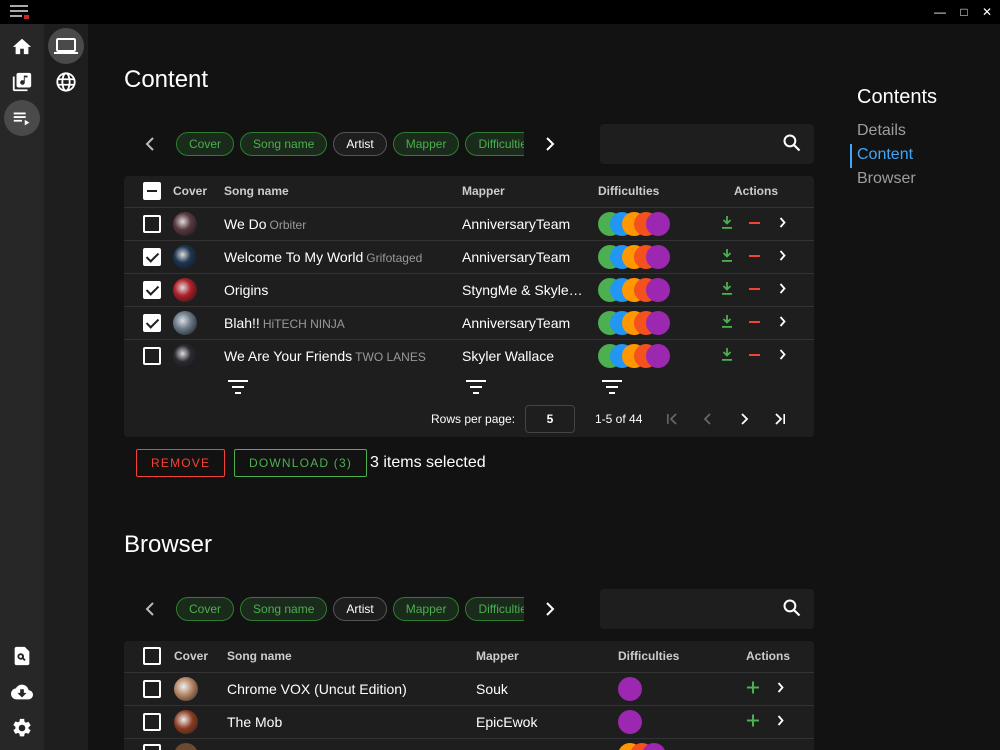  Describe the element at coordinates (744, 421) in the screenshot. I see `next-page-button` at that location.